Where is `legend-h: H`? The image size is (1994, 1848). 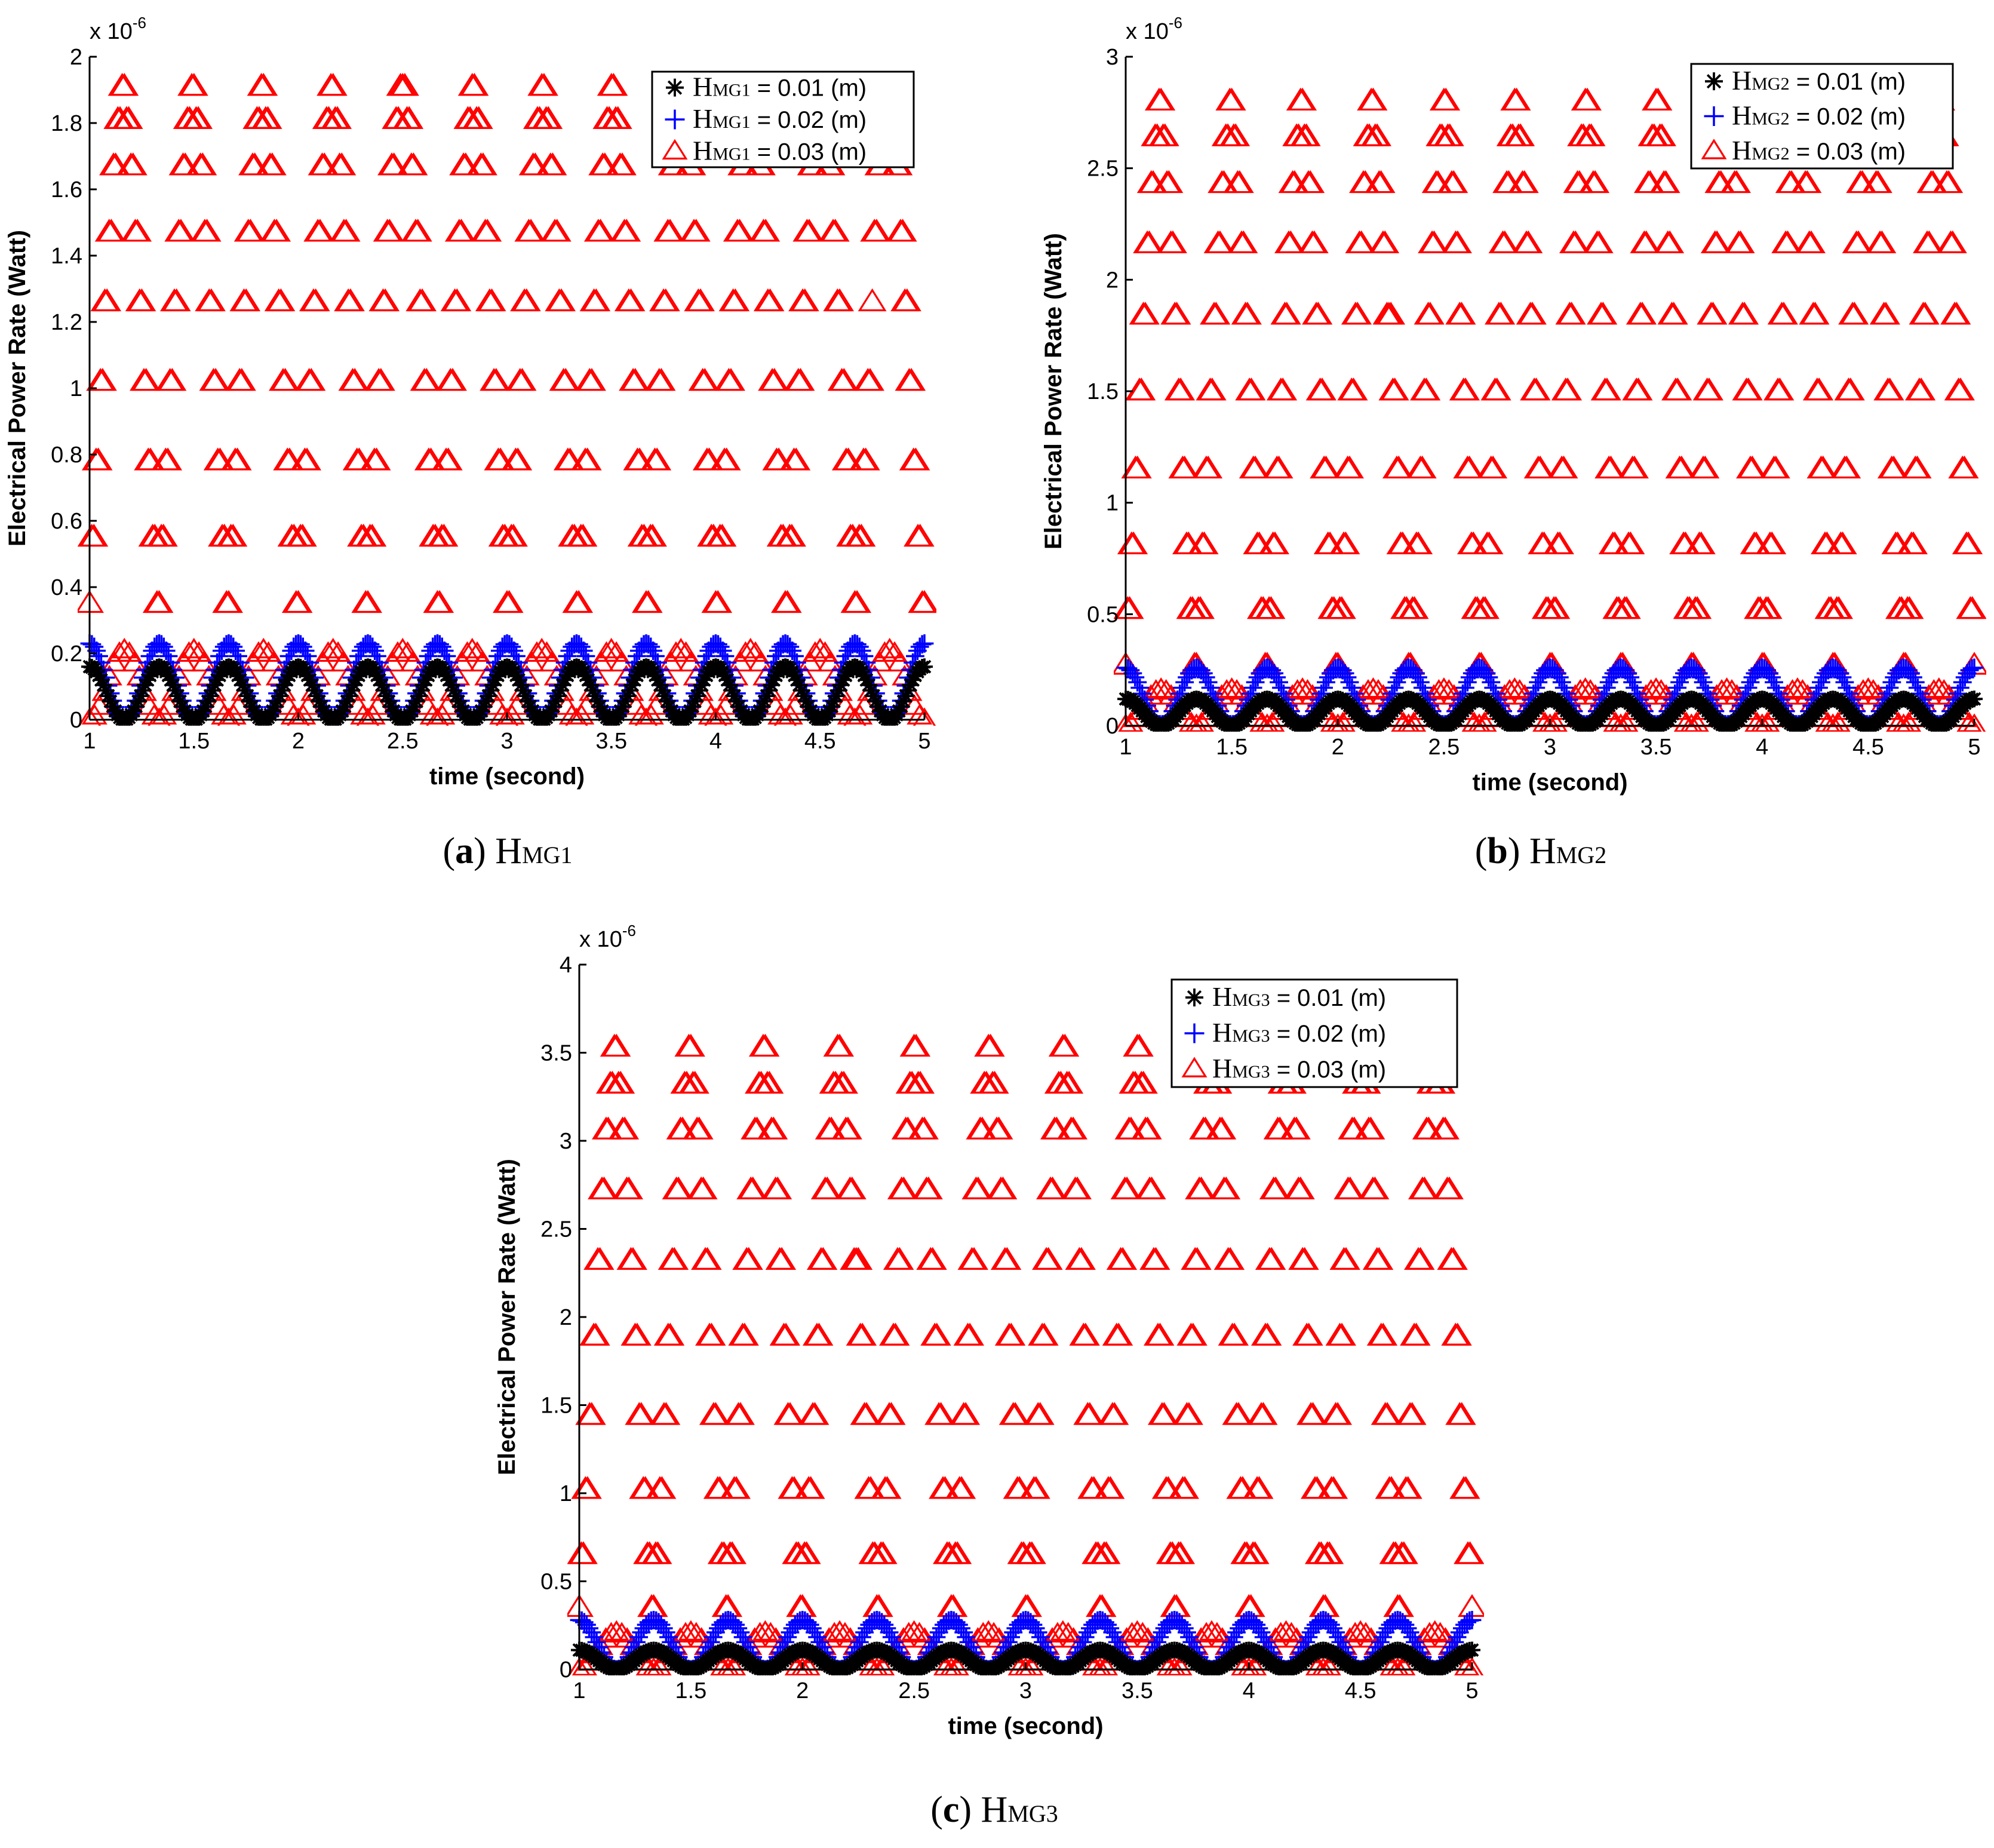
legend-h: H is located at coordinates (1742, 115).